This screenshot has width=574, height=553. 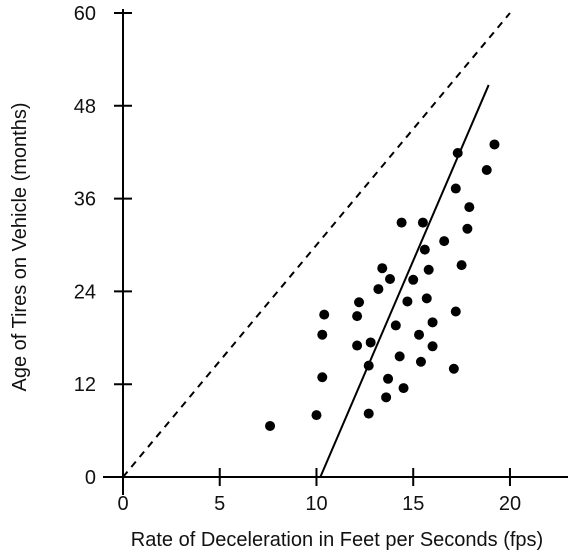 What do you see at coordinates (85, 292) in the screenshot?
I see `y-tick-label: 24` at bounding box center [85, 292].